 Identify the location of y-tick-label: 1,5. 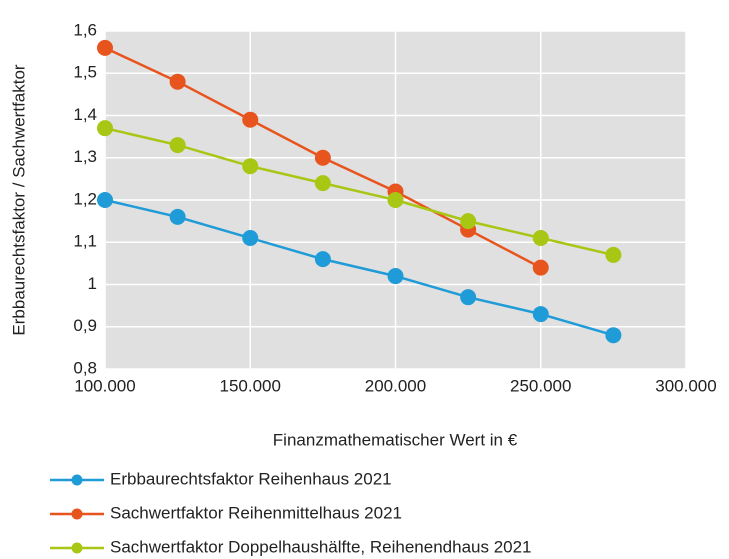
(85, 72).